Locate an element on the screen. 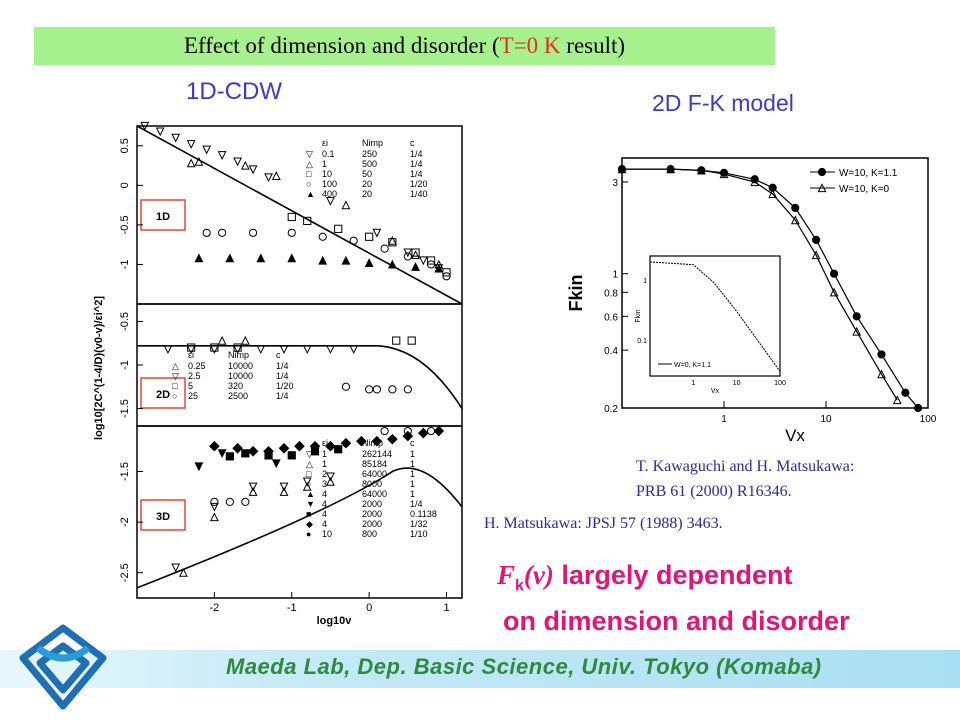  title-prefix: Effect of dimension and disorder ( is located at coordinates (341, 45).